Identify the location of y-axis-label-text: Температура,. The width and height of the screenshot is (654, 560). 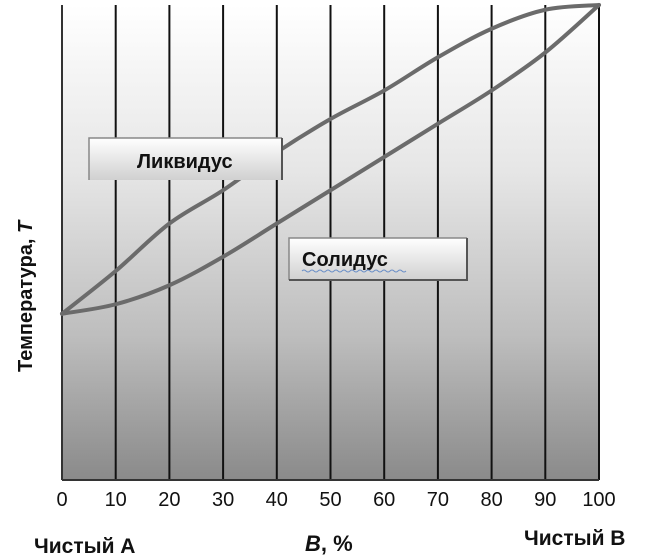
(26, 302).